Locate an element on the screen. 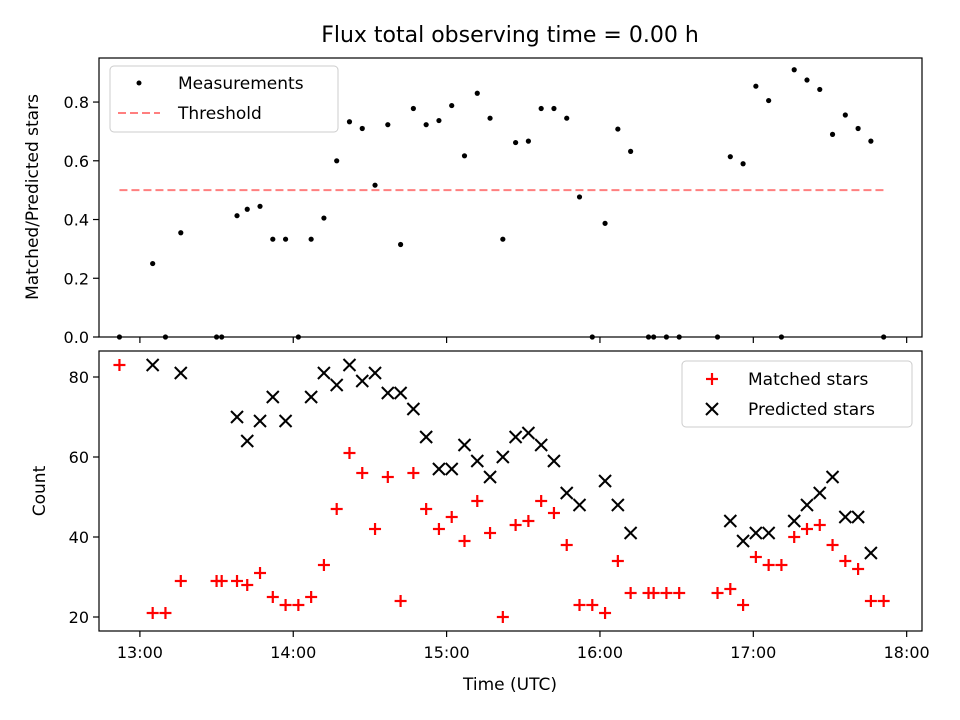 Image resolution: width=960 pixels, height=720 pixels. count-legend-box is located at coordinates (797, 394).